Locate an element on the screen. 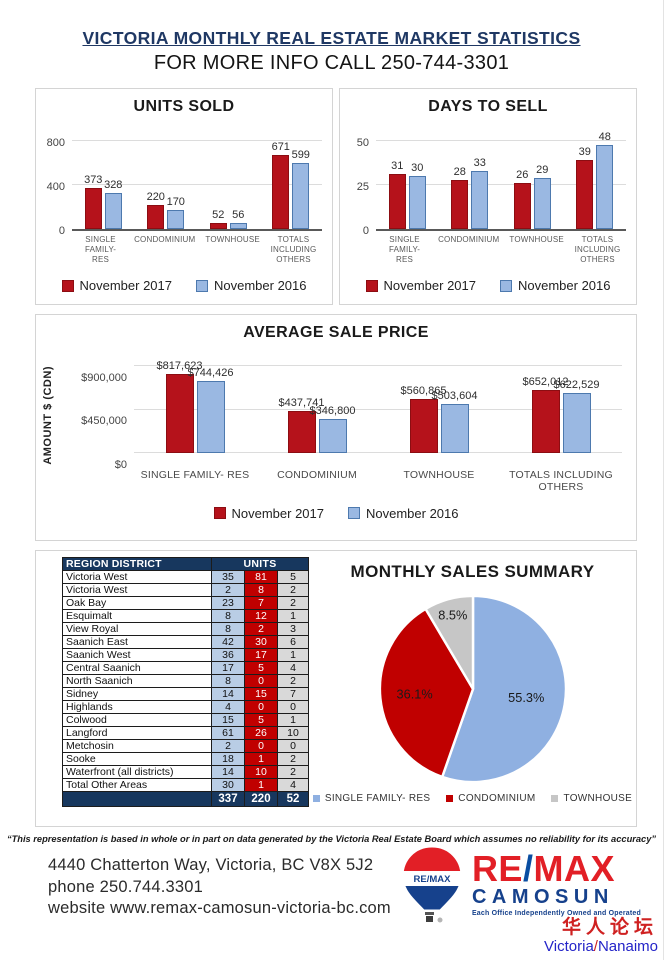 The height and width of the screenshot is (960, 664). y-axis: 0 25 50 is located at coordinates (358, 187).